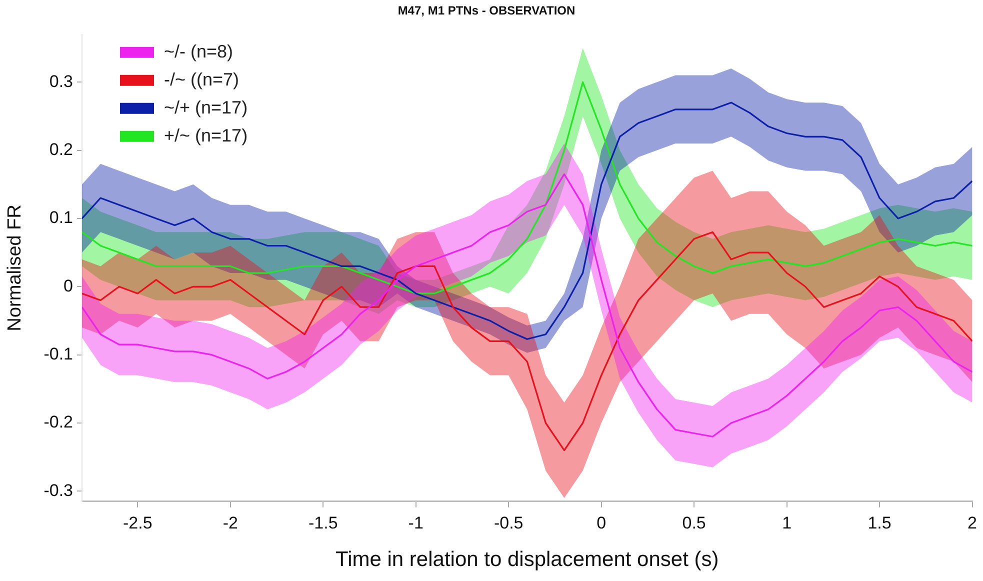 Image resolution: width=983 pixels, height=581 pixels. I want to click on legend-label: ~/+ (n=17), so click(206, 107).